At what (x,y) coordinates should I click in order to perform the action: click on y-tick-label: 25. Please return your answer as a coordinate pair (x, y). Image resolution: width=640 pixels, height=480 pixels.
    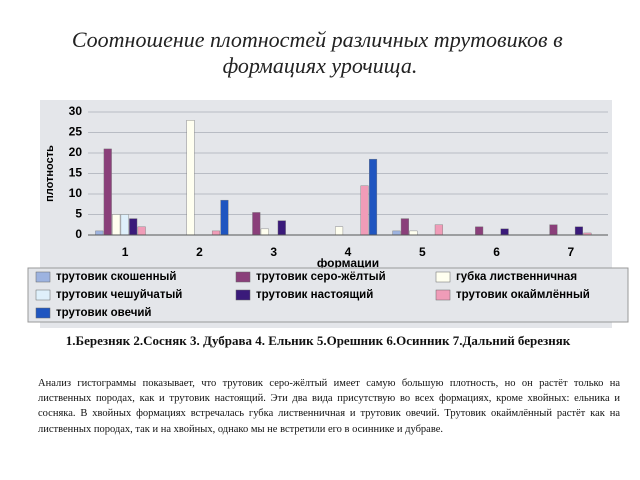
    Looking at the image, I should click on (76, 132).